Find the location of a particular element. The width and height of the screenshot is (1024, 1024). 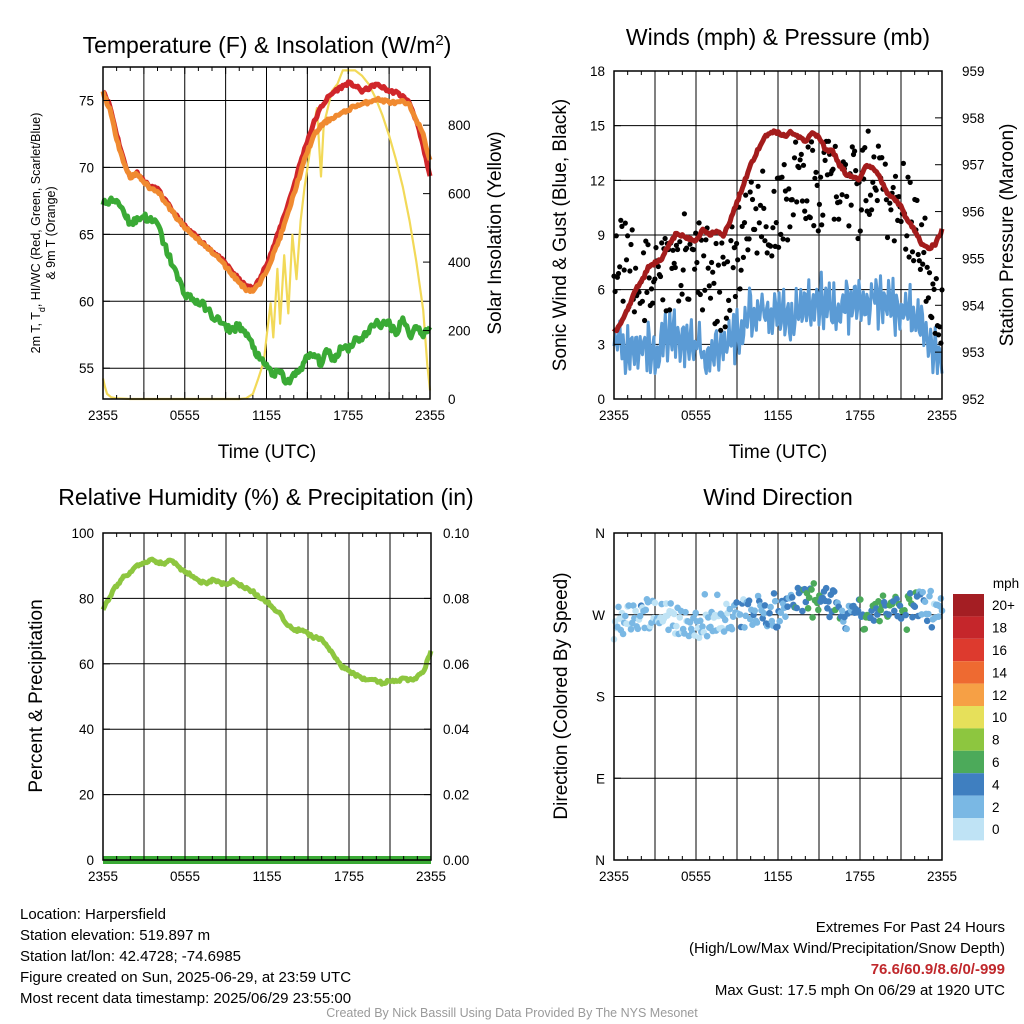

y-tick-label: 3 is located at coordinates (601, 344).